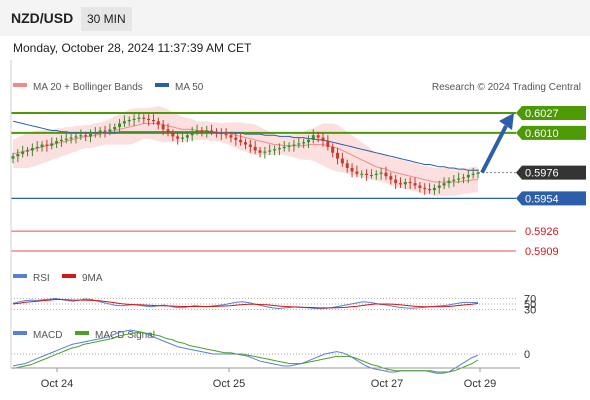  What do you see at coordinates (542, 252) in the screenshot?
I see `price-tag-0-5909: 0.5909` at bounding box center [542, 252].